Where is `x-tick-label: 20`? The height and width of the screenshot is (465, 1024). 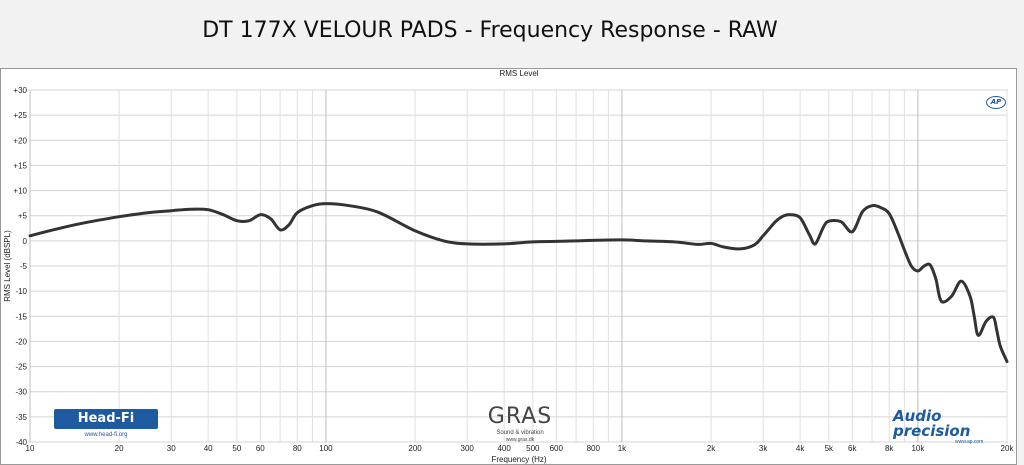 x-tick-label: 20 is located at coordinates (119, 448).